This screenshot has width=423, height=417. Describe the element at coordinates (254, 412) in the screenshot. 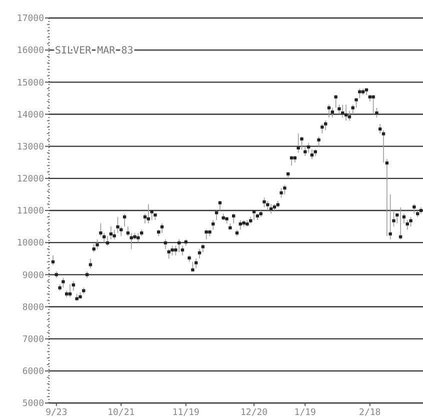

I see `x-tick-label: 12/20` at that location.